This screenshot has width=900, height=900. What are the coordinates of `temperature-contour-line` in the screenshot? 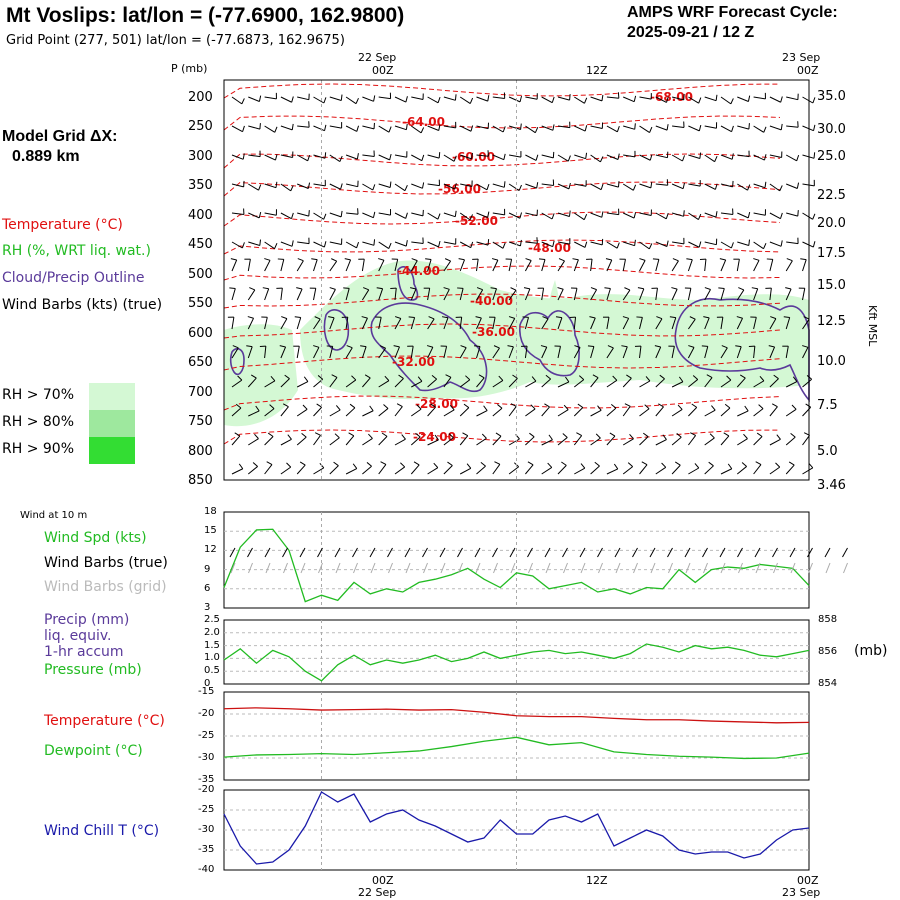 It's located at (502, 331).